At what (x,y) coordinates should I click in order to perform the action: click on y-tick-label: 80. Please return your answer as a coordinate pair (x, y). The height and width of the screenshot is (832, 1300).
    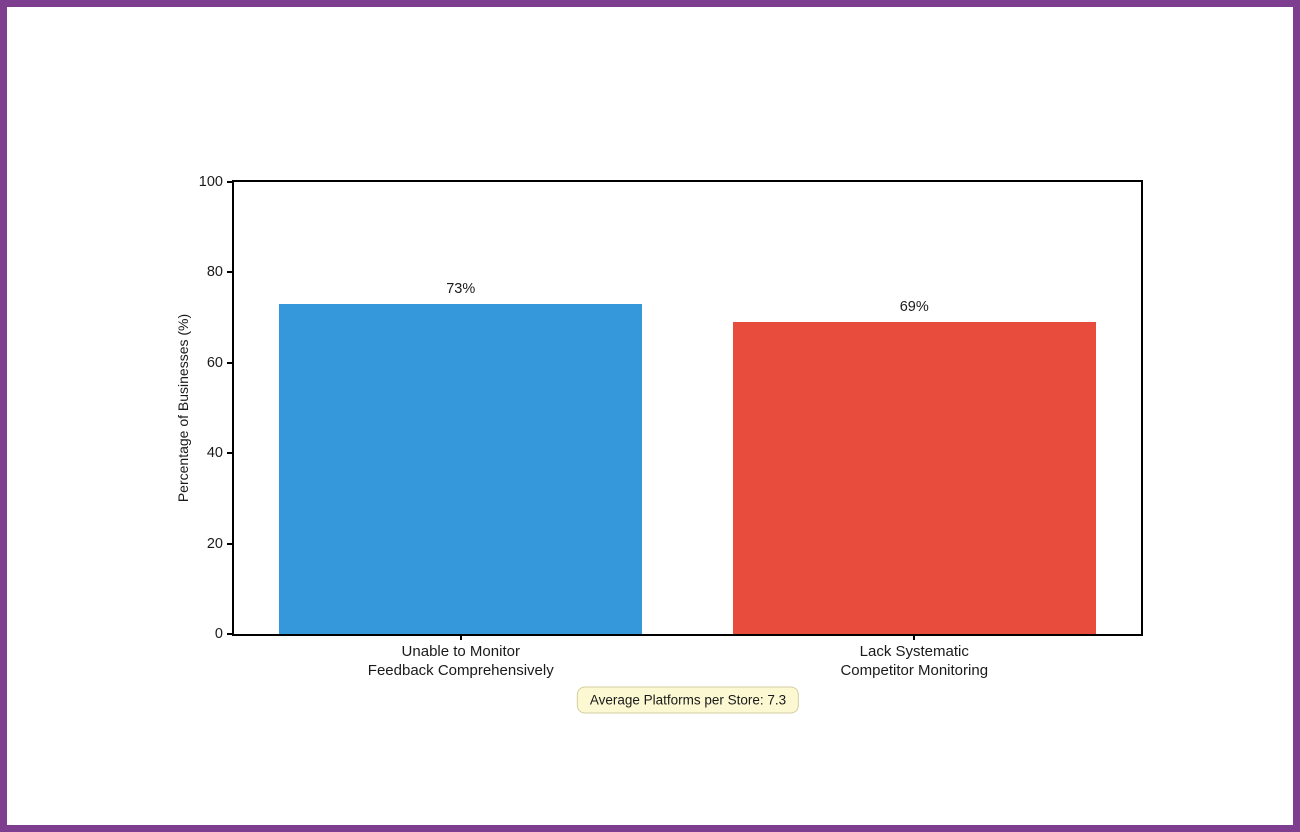
    Looking at the image, I should click on (214, 272).